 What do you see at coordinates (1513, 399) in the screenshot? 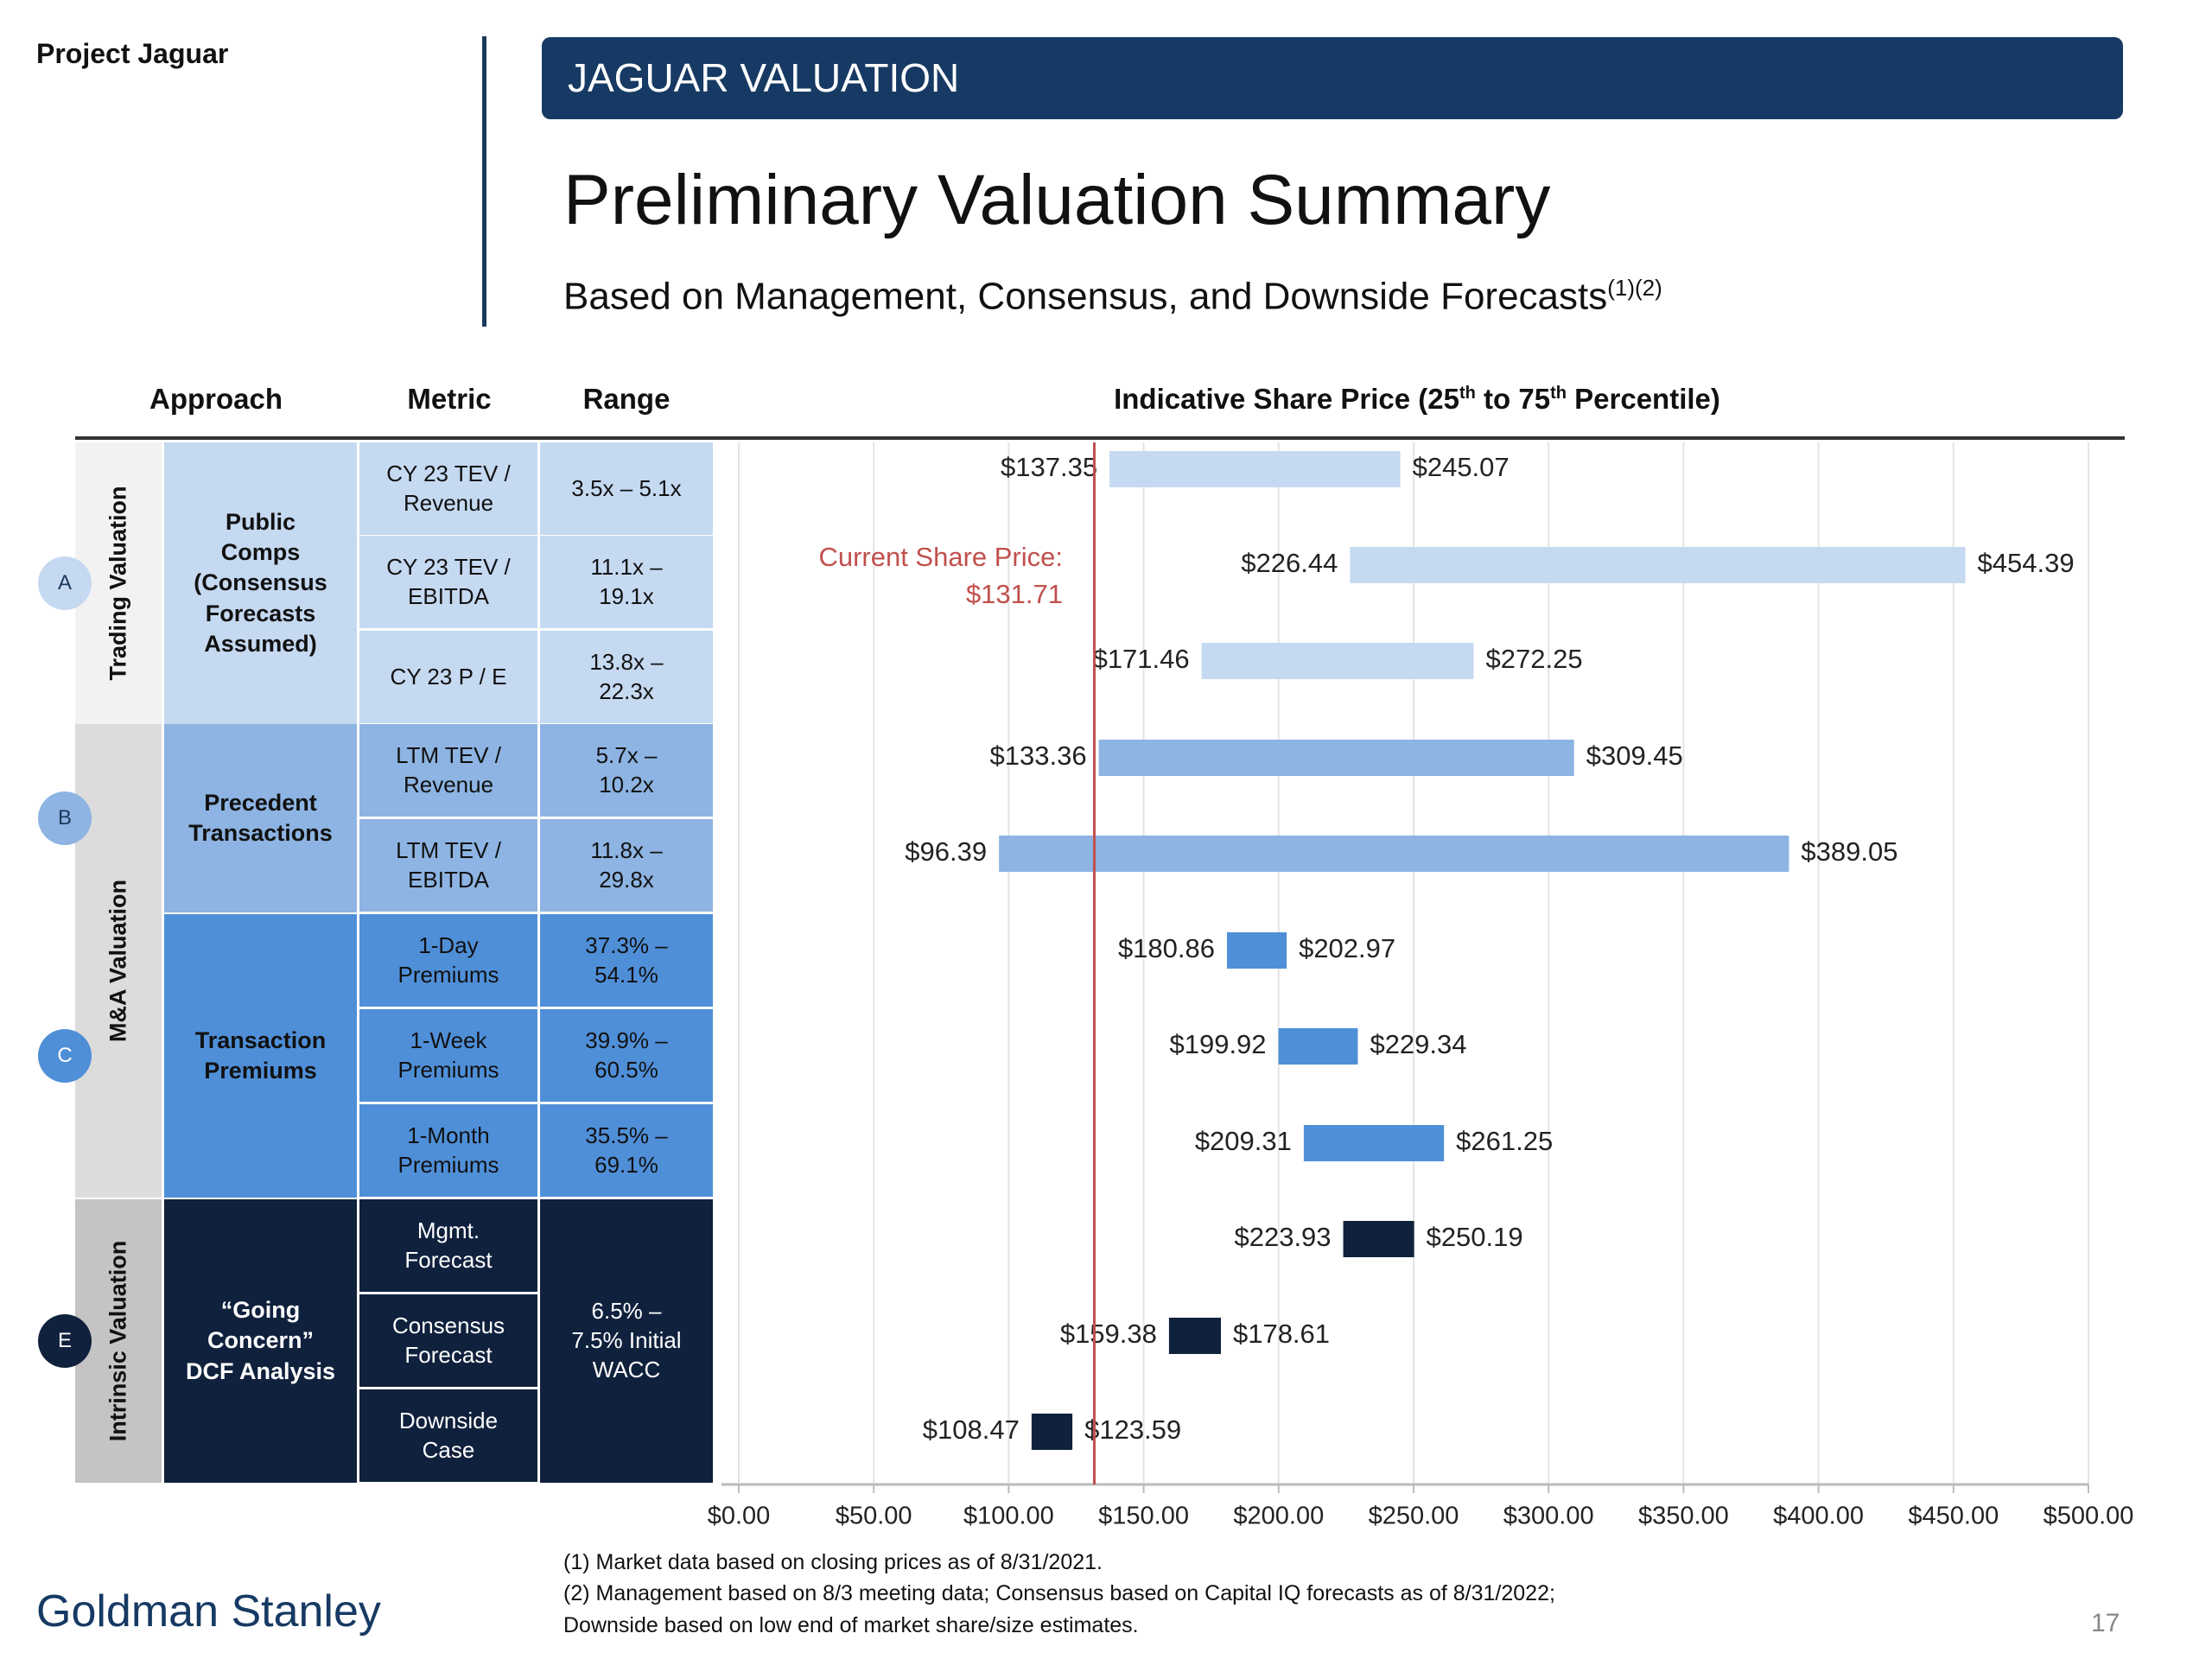
I see `chart-title-part2: to 75` at bounding box center [1513, 399].